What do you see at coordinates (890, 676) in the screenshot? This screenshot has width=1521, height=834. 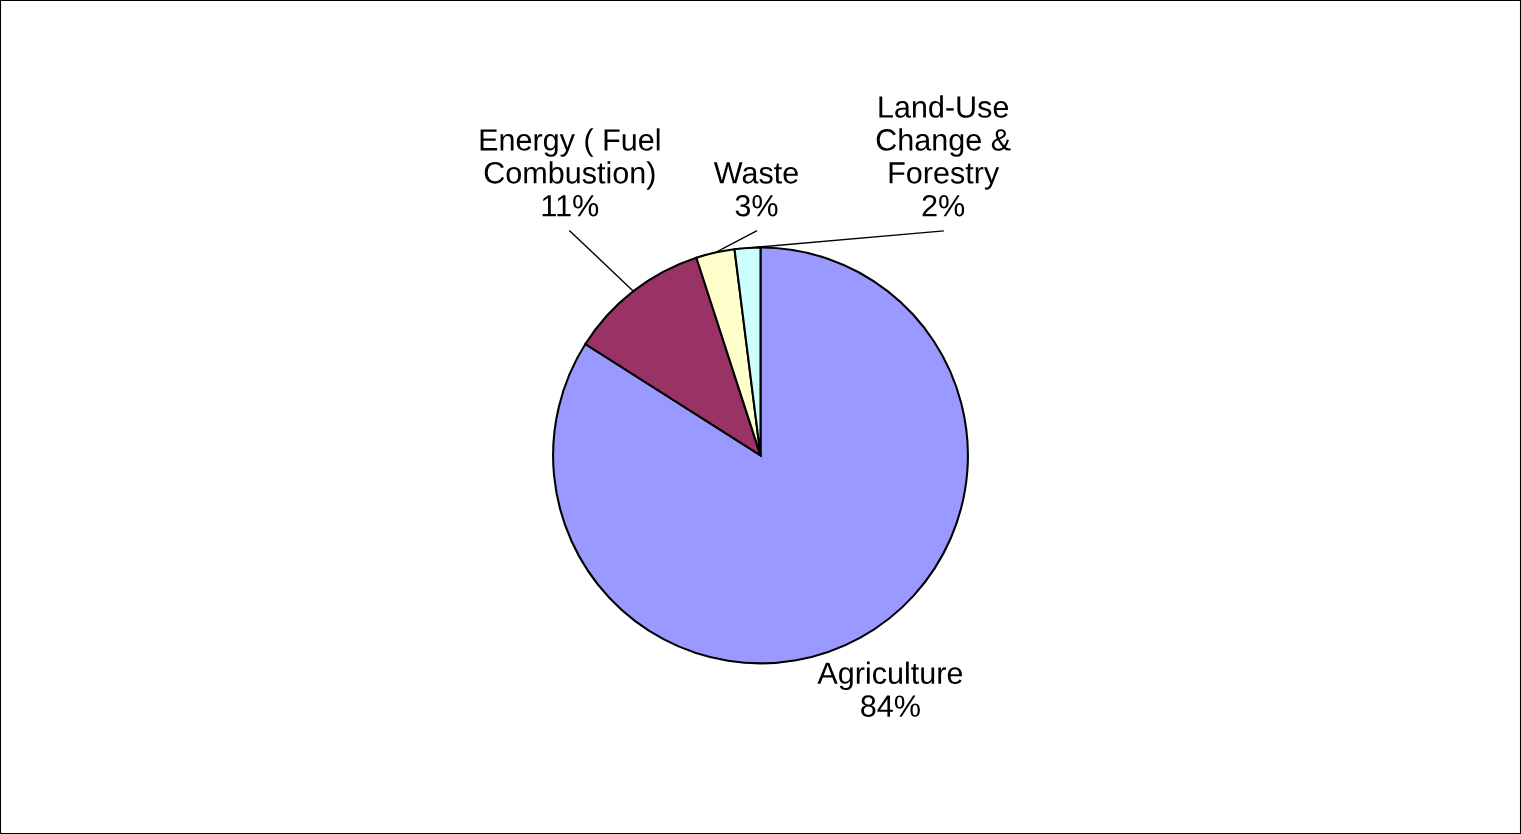 I see `slice-label: Agriculture` at bounding box center [890, 676].